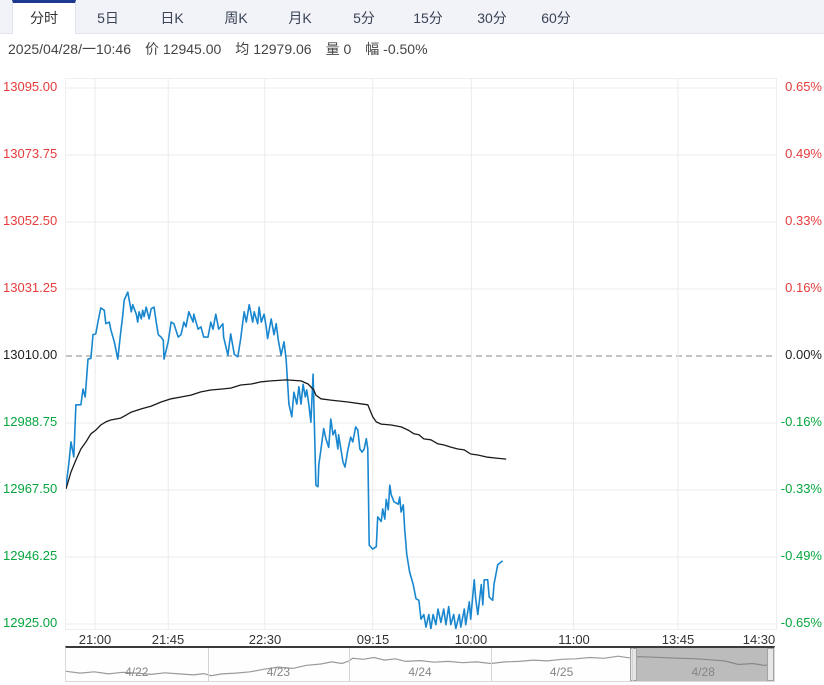  Describe the element at coordinates (282, 49) in the screenshot. I see `avg-value: 12979.06` at that location.